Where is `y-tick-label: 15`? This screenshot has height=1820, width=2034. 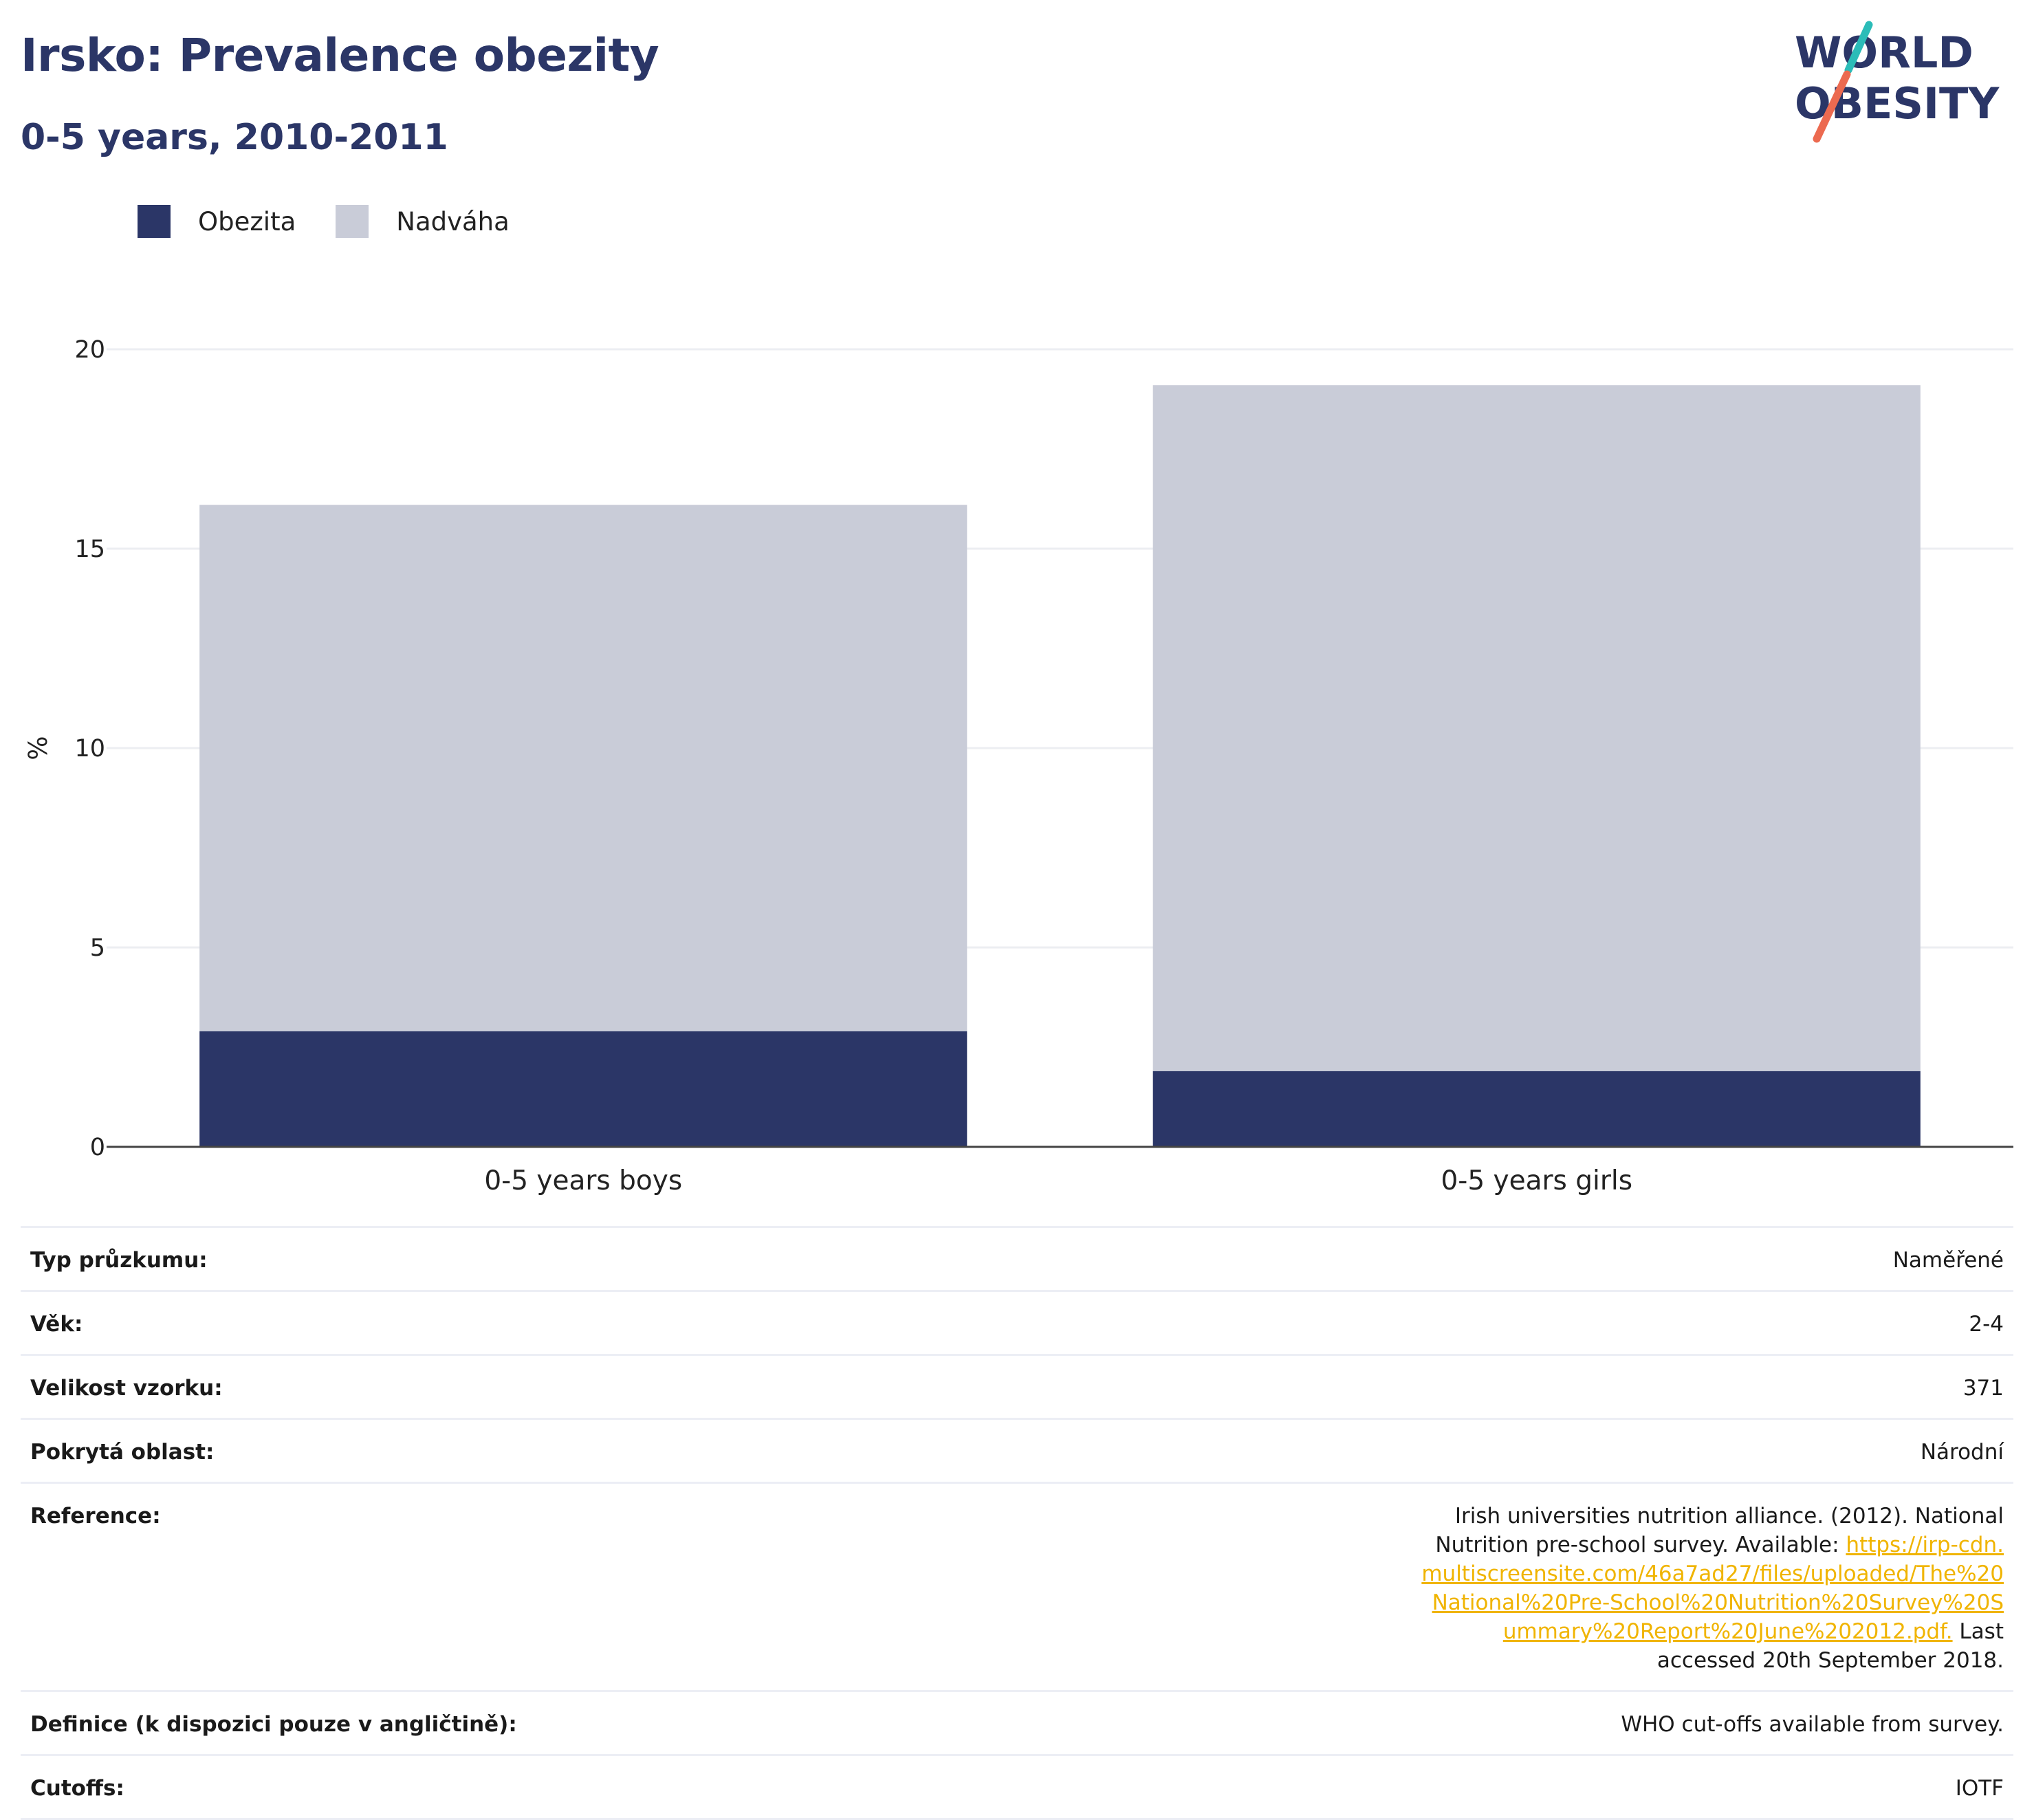
y-tick-label: 15 is located at coordinates (89, 549).